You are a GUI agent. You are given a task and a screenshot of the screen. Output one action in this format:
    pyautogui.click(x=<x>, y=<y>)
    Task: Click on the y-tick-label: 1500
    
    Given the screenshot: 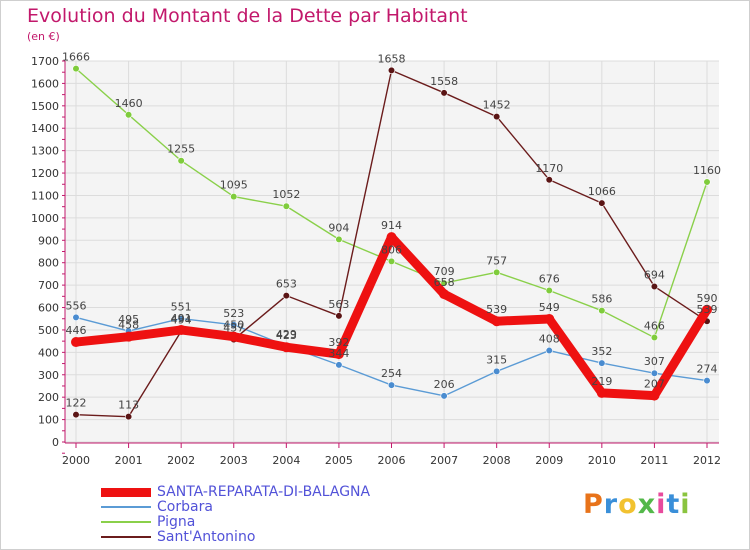 What is the action you would take?
    pyautogui.click(x=45, y=106)
    